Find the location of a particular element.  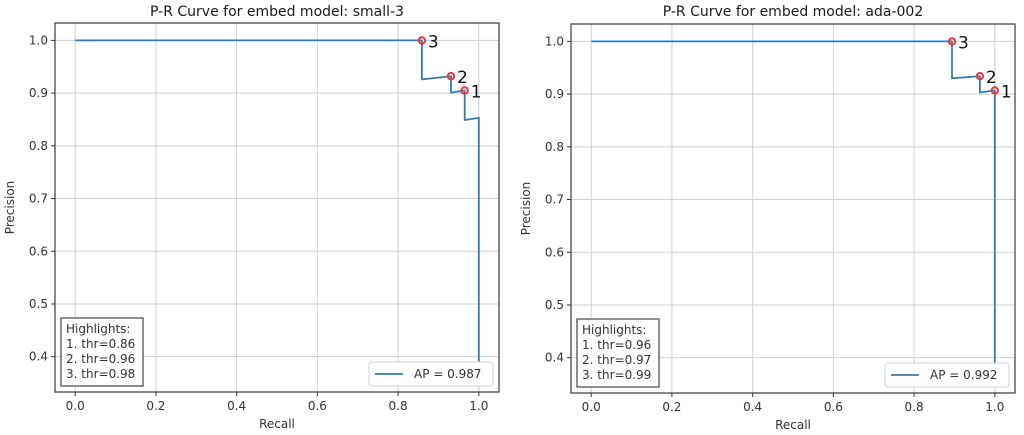

highlight-threshold: 1. thr=0.86 is located at coordinates (100, 344).